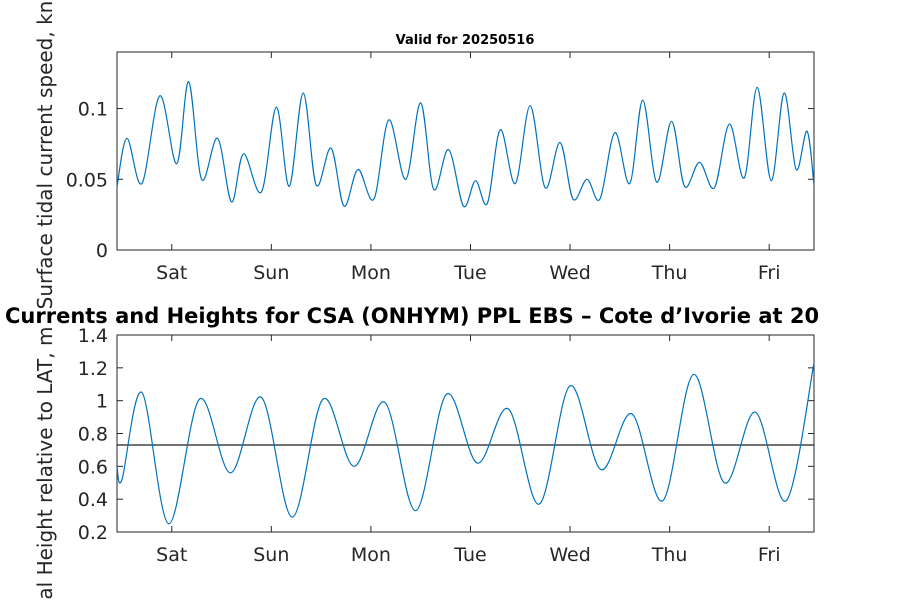 The height and width of the screenshot is (600, 900). Describe the element at coordinates (102, 402) in the screenshot. I see `y-tick-label: 1` at that location.